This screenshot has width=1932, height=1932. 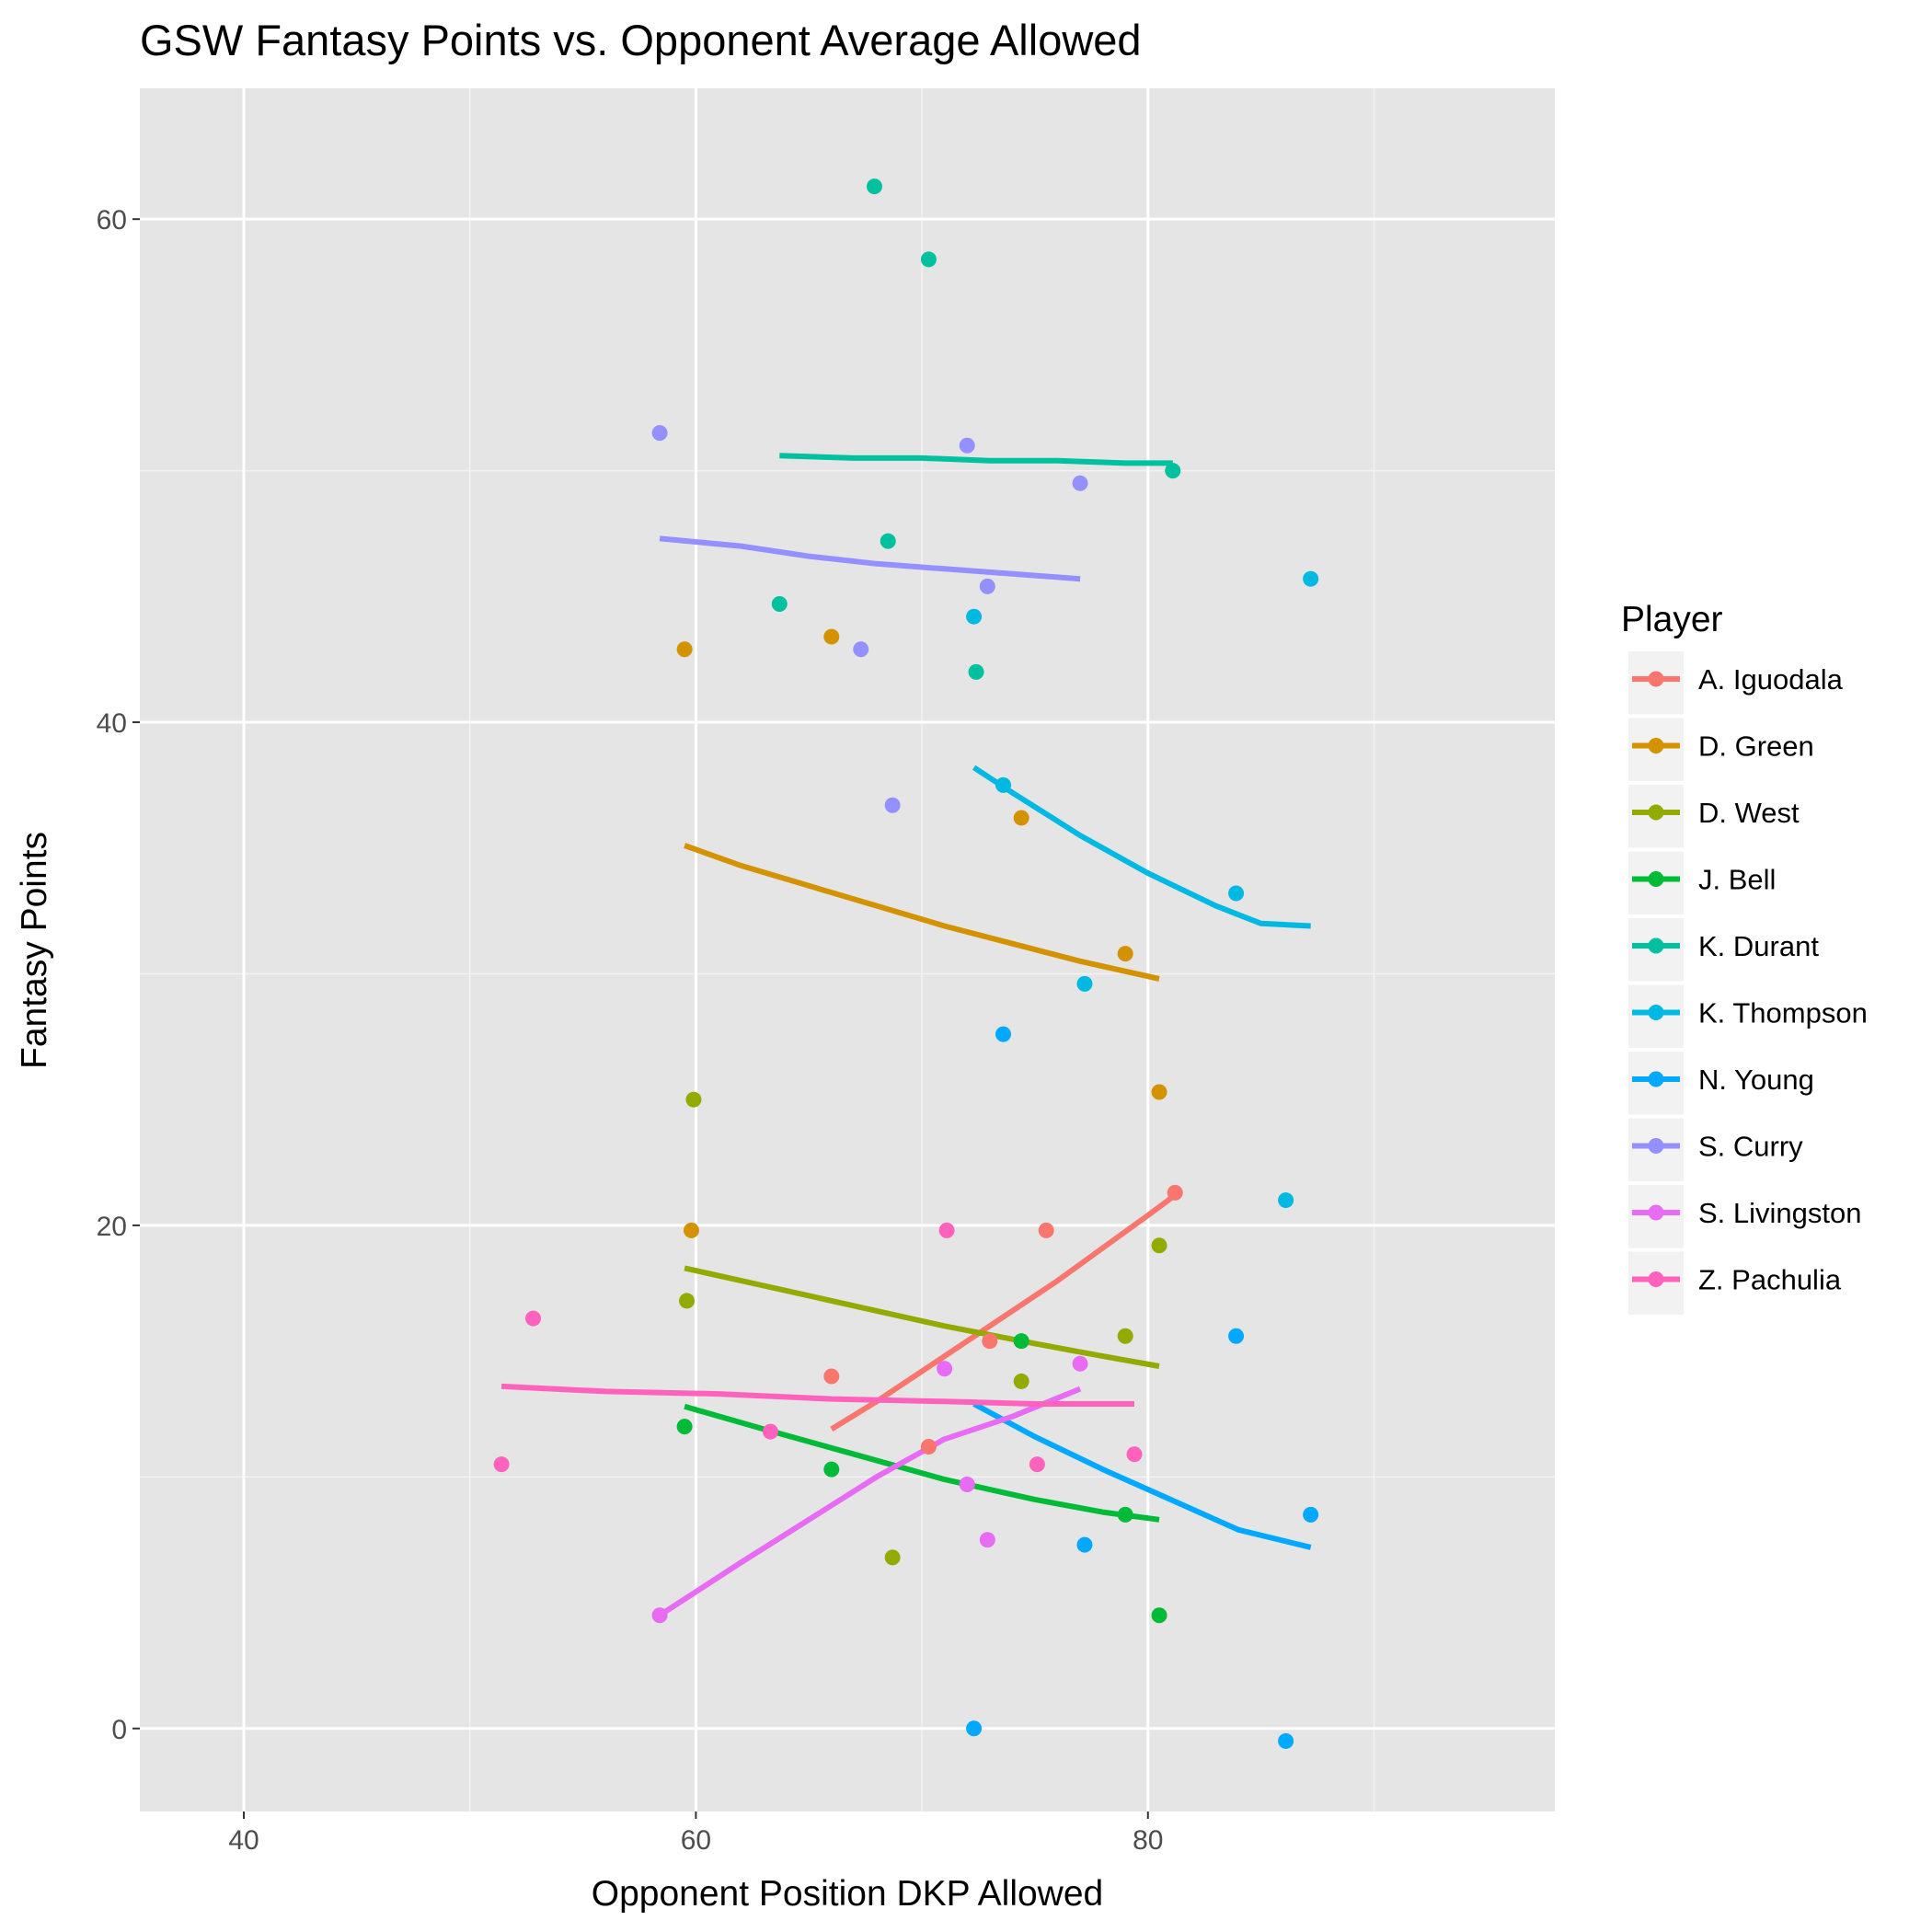 I want to click on legend-label: D. Green, so click(x=1756, y=746).